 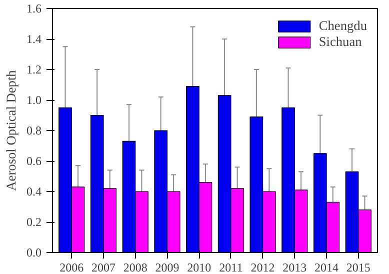 What do you see at coordinates (34, 9) in the screenshot?
I see `y-tick-label: 1.6` at bounding box center [34, 9].